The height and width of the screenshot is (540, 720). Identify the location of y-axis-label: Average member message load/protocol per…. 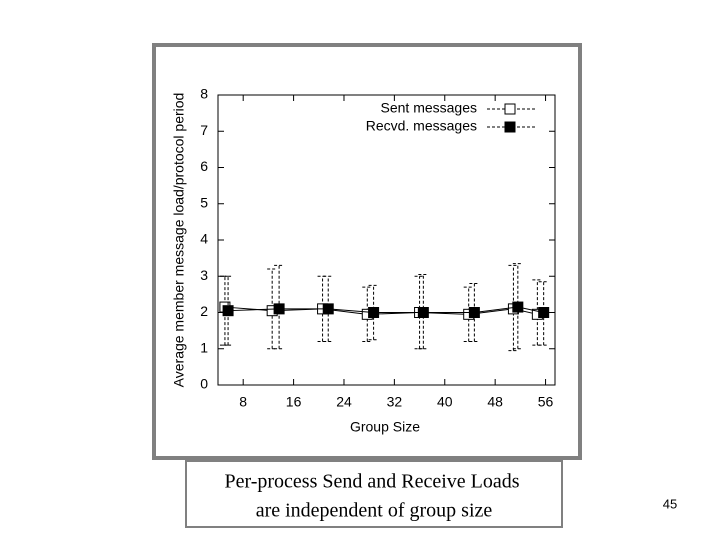
(179, 240).